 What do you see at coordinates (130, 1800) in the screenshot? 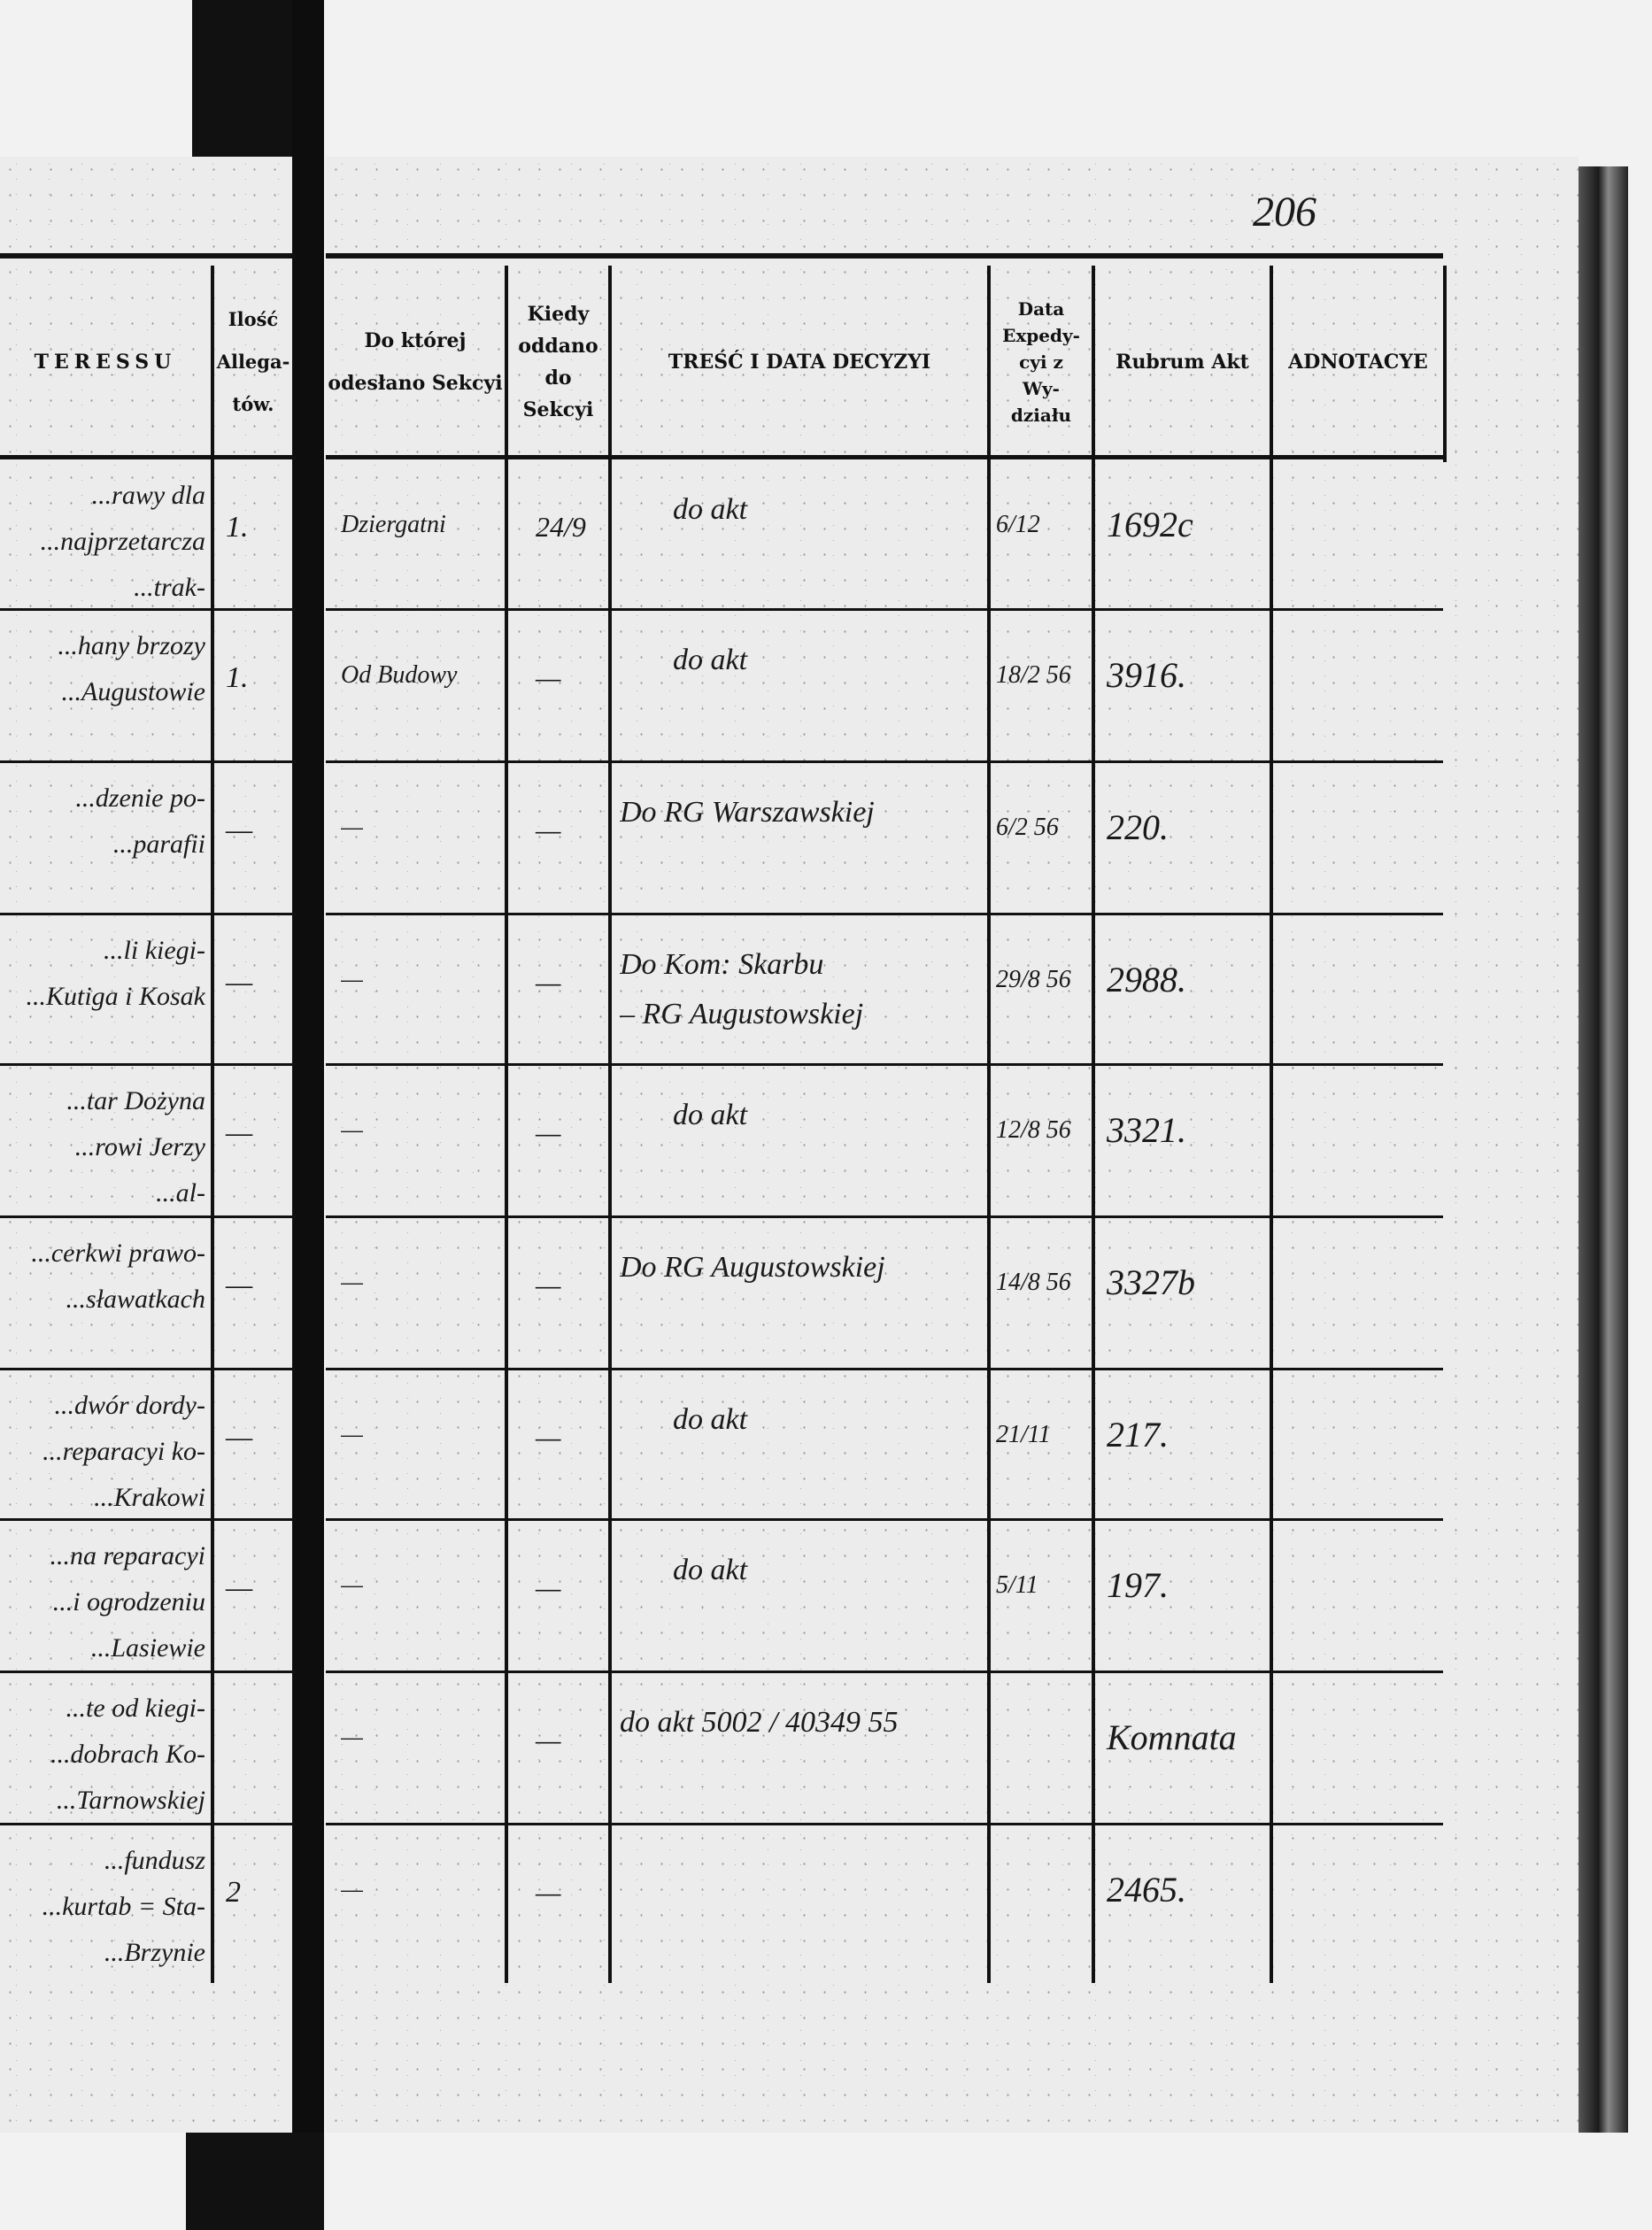
I see `left-entry-text: ...Tarnowskiej` at bounding box center [130, 1800].